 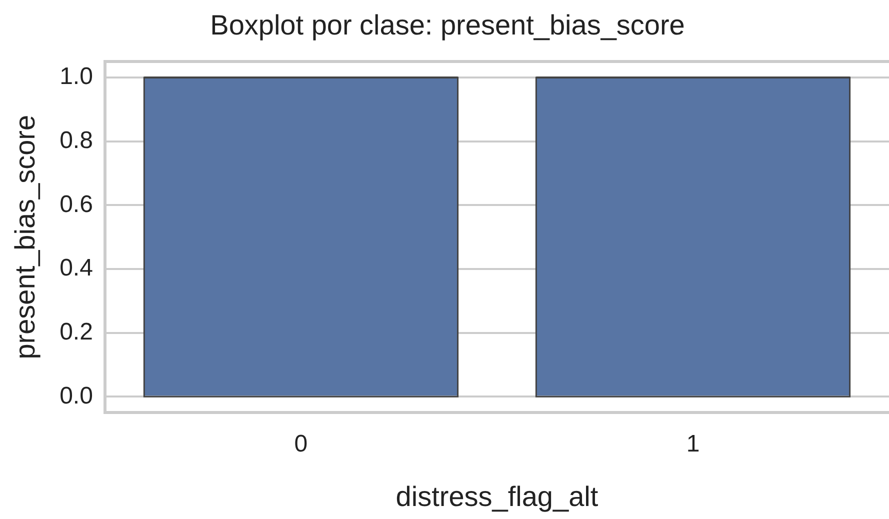 I want to click on y-axis-title: present_bias_score, so click(x=25, y=237).